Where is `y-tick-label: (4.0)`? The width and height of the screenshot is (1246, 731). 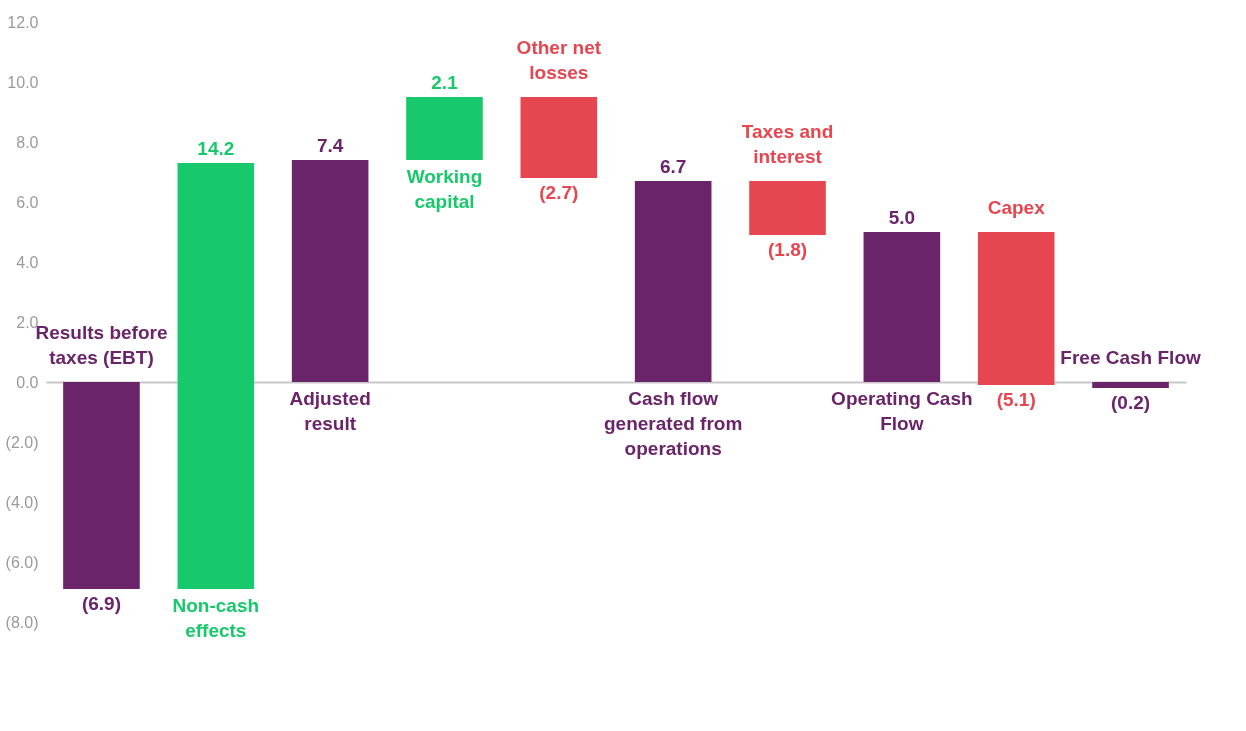
y-tick-label: (4.0) is located at coordinates (22, 502).